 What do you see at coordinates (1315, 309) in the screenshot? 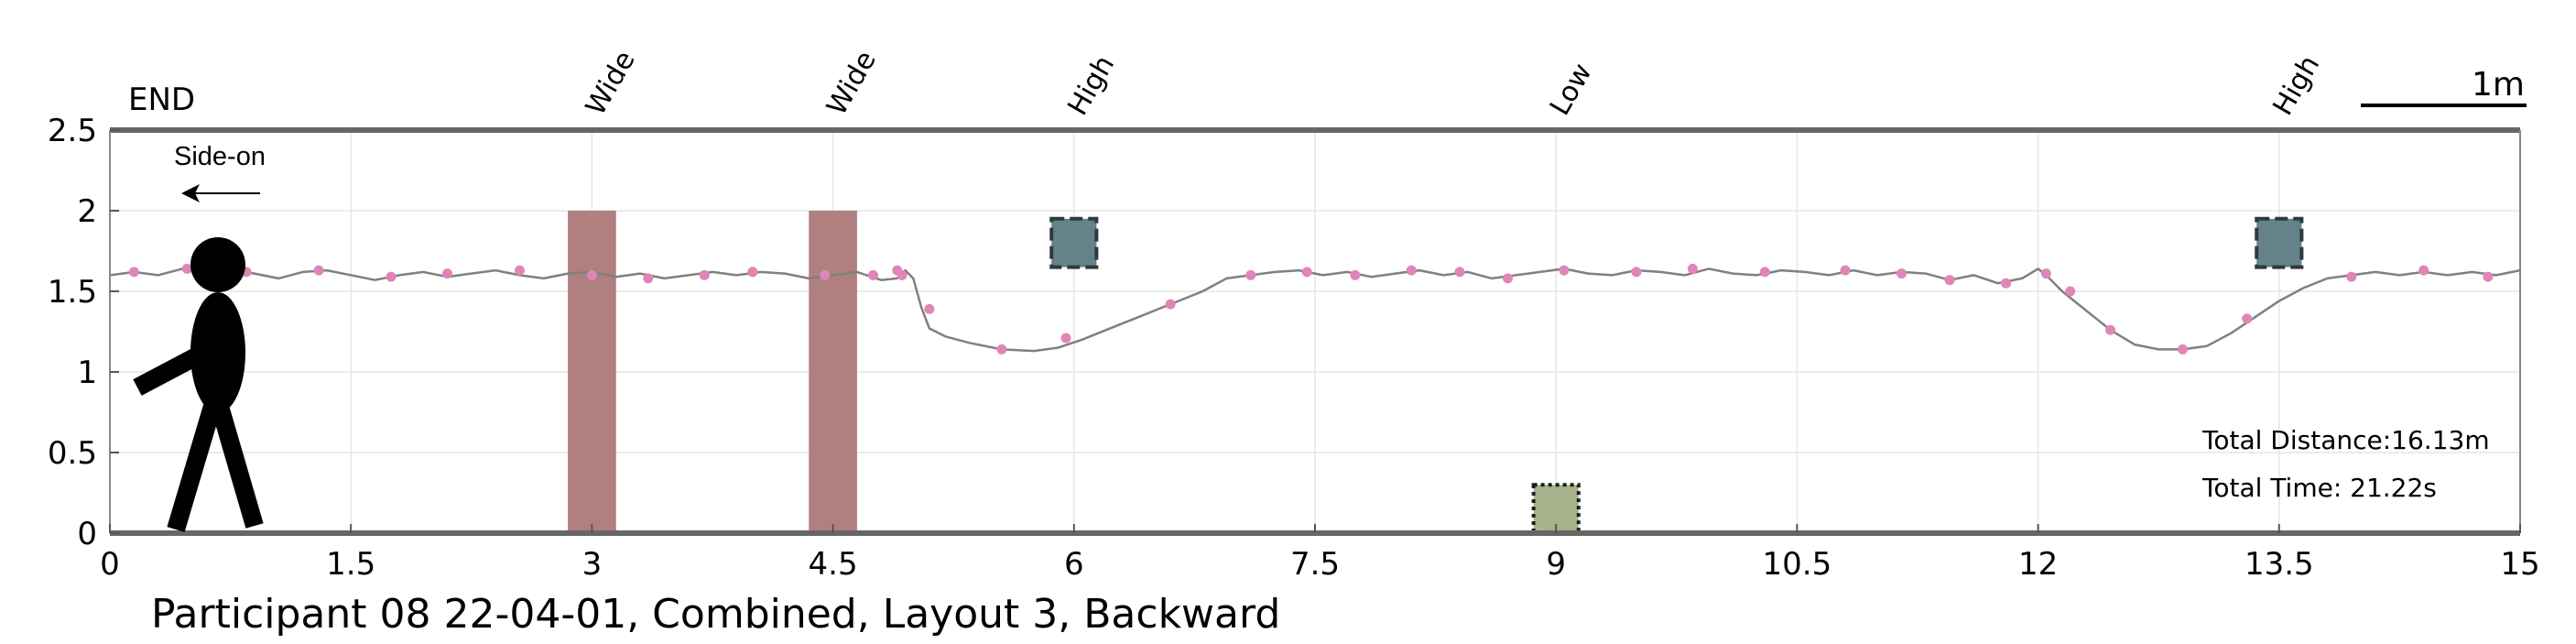
I see `series` at bounding box center [1315, 309].